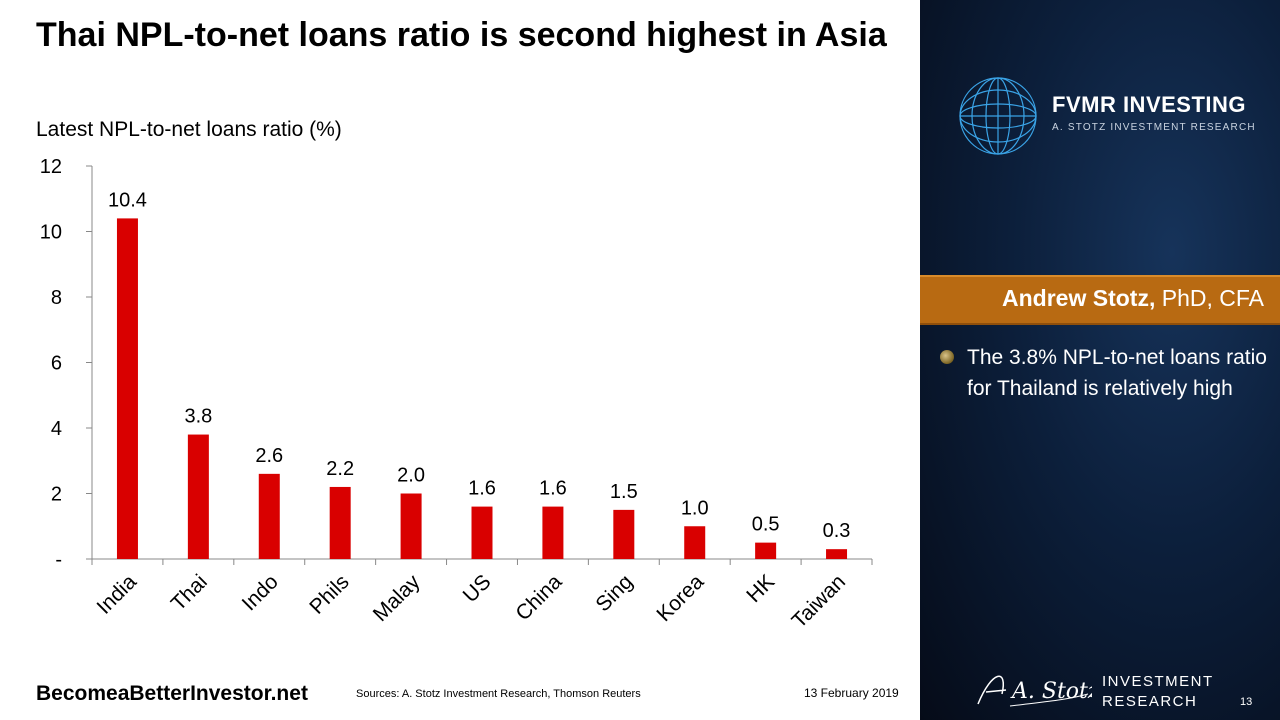 Image resolution: width=1280 pixels, height=720 pixels. Describe the element at coordinates (1149, 104) in the screenshot. I see `brand-name: FVMR INVESTING` at that location.